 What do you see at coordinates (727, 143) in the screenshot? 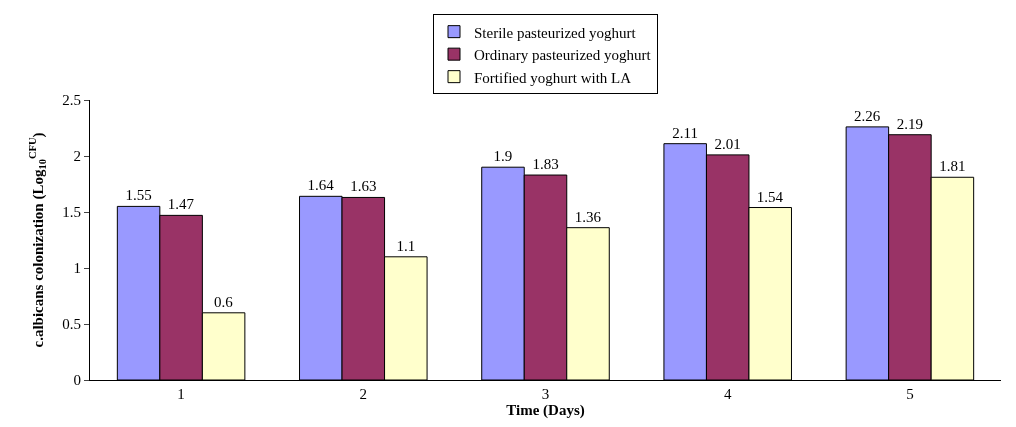
I see `data-label: 2.01` at bounding box center [727, 143].